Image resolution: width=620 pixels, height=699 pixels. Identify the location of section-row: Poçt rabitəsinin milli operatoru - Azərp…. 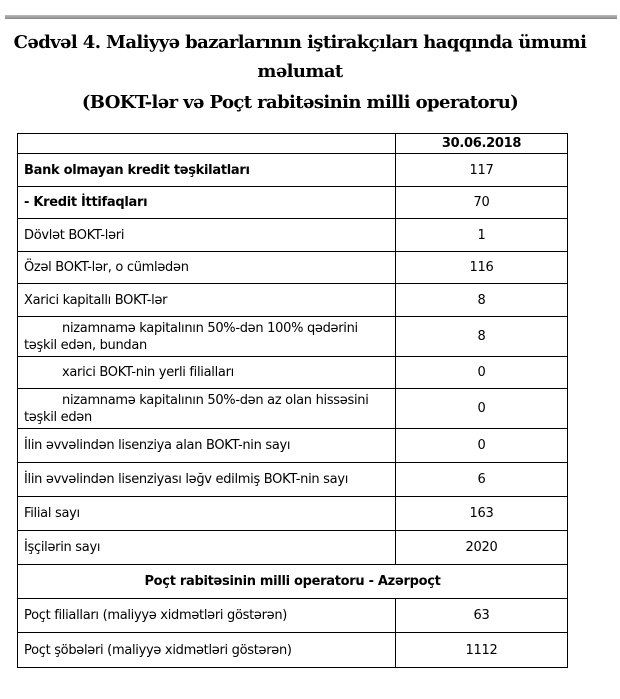
(292, 581).